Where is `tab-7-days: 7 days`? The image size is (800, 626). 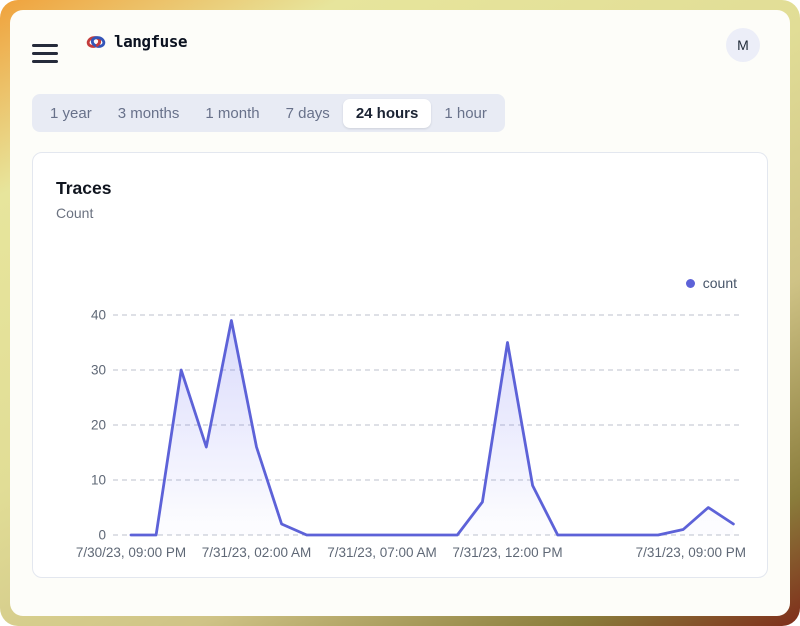 tab-7-days: 7 days is located at coordinates (308, 113).